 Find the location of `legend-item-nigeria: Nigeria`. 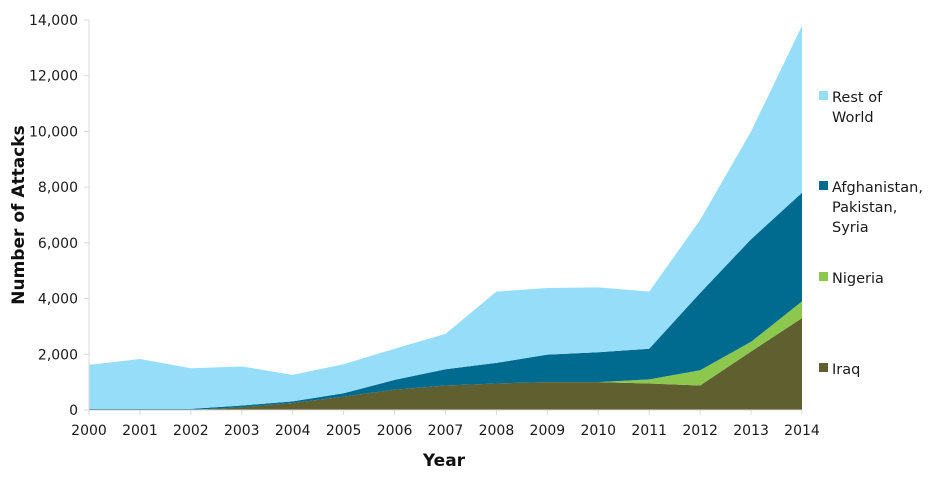

legend-item-nigeria: Nigeria is located at coordinates (851, 279).